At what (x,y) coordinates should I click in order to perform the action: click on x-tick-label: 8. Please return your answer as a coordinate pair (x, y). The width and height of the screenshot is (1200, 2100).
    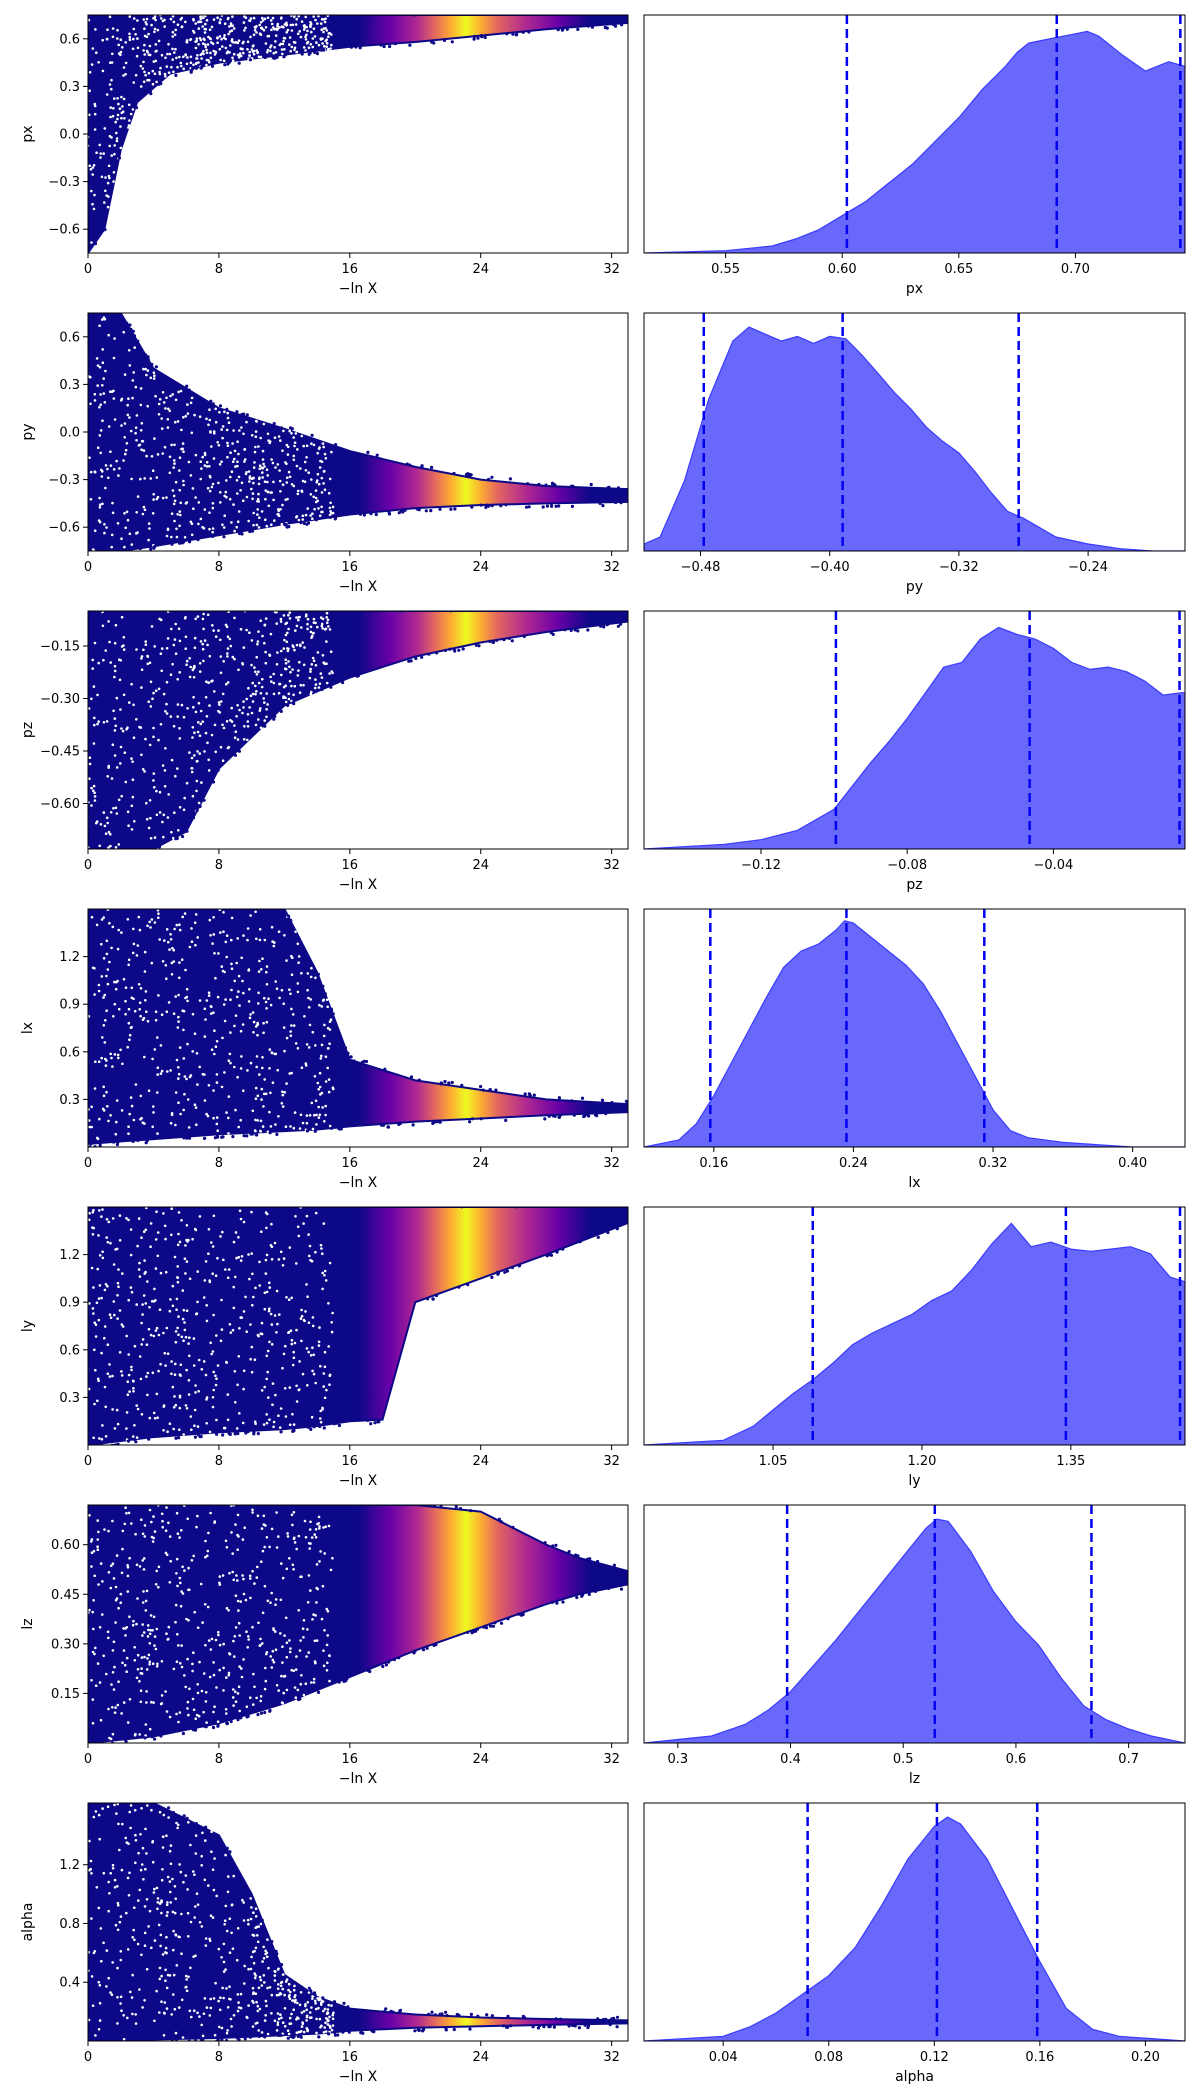
    Looking at the image, I should click on (219, 2057).